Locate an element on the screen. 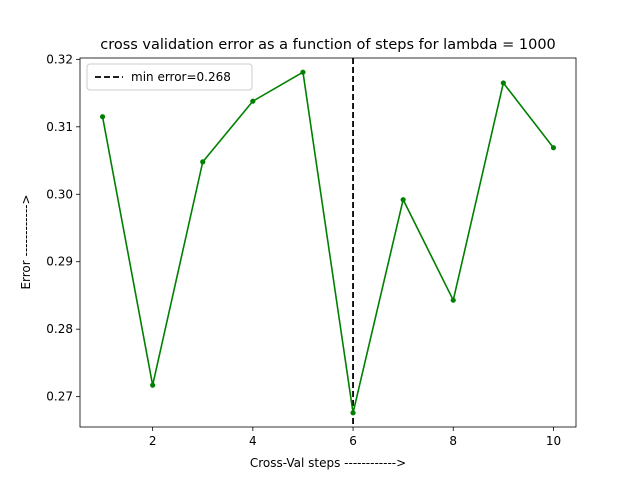 The height and width of the screenshot is (480, 640). y-axis-label: Error ------------> is located at coordinates (26, 241).